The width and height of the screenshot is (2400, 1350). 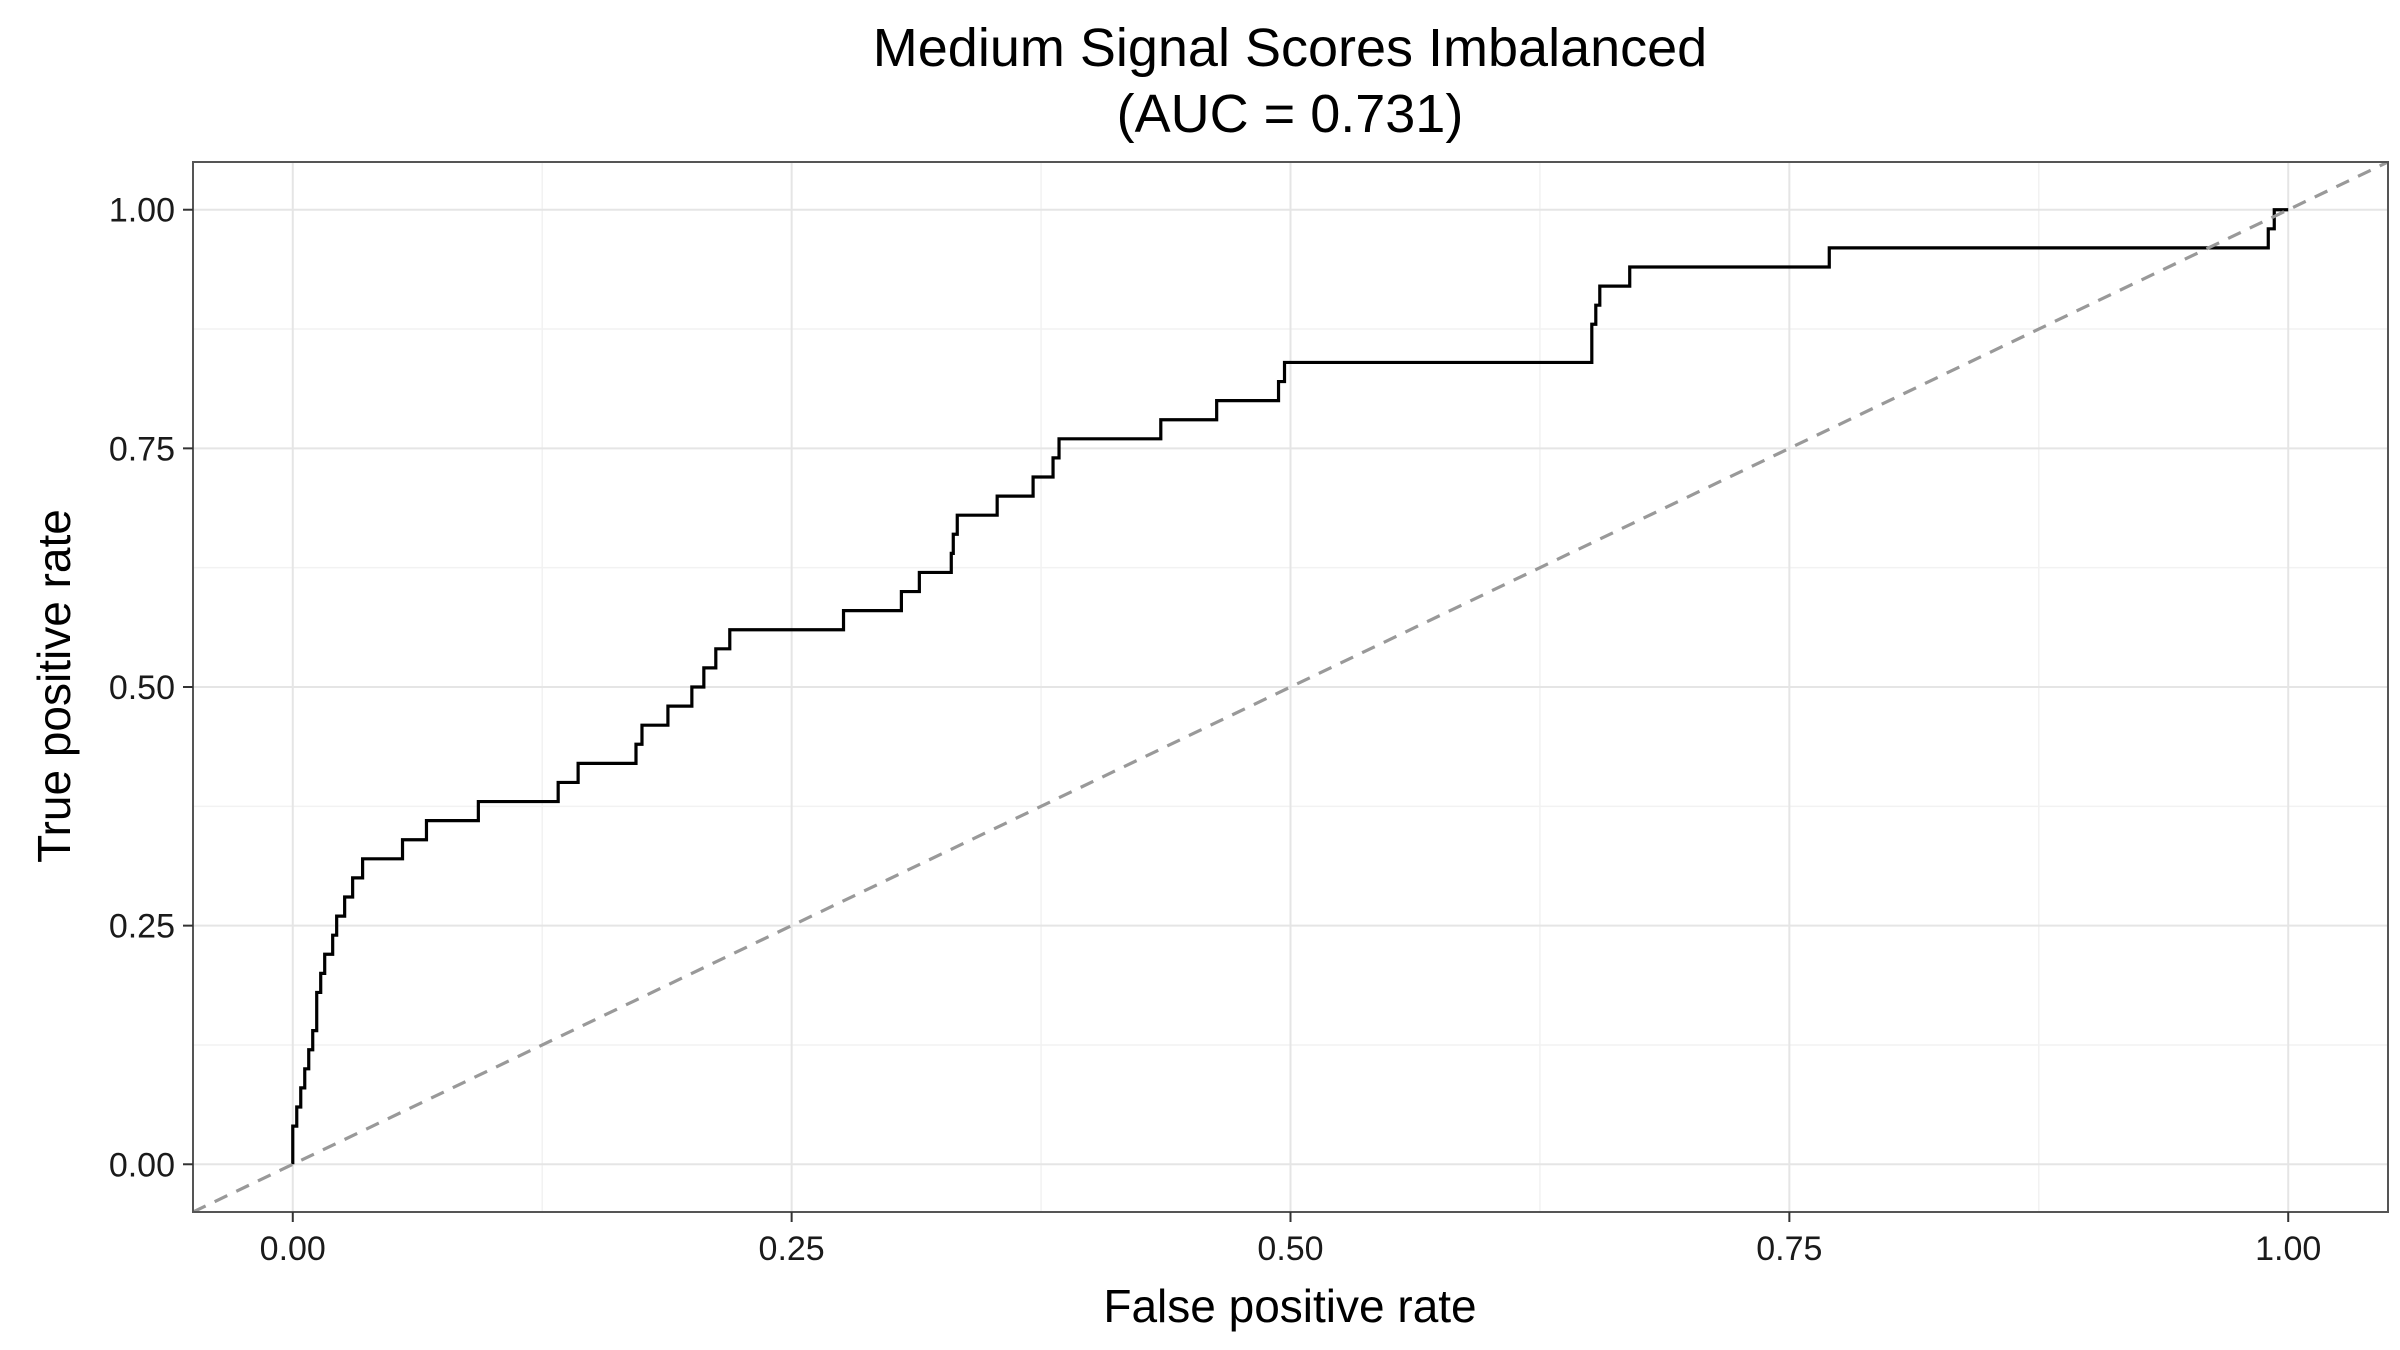 I want to click on y-tick-label: 0.75, so click(x=142, y=449).